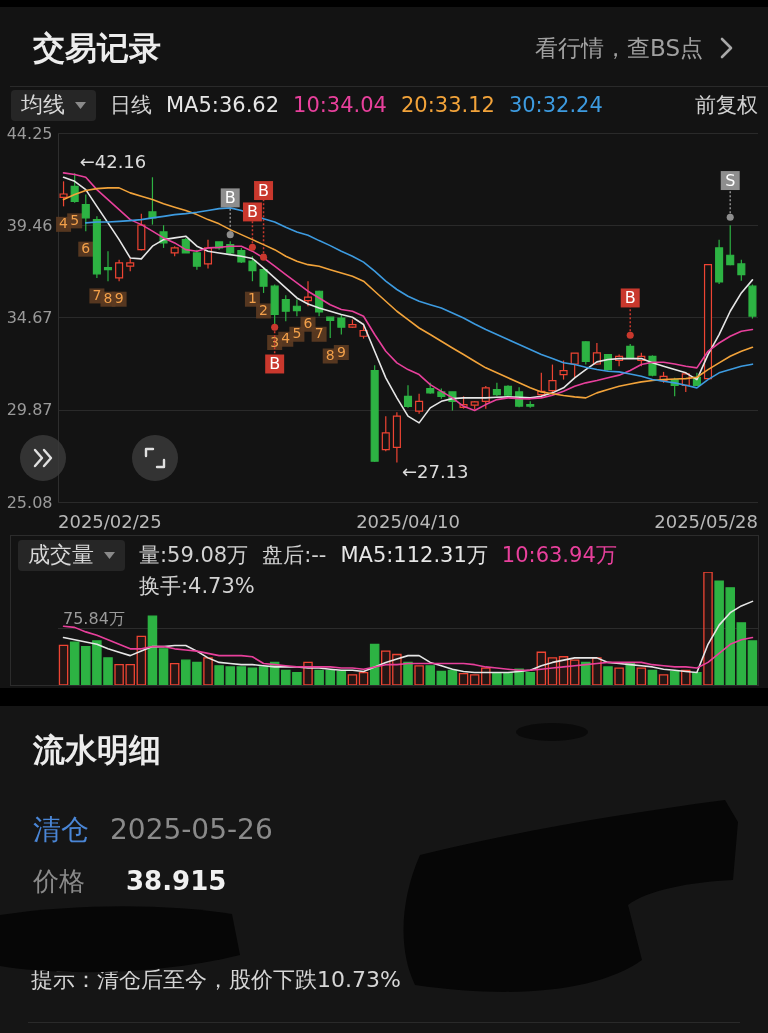  I want to click on chart-title: 交易记录, so click(97, 48).